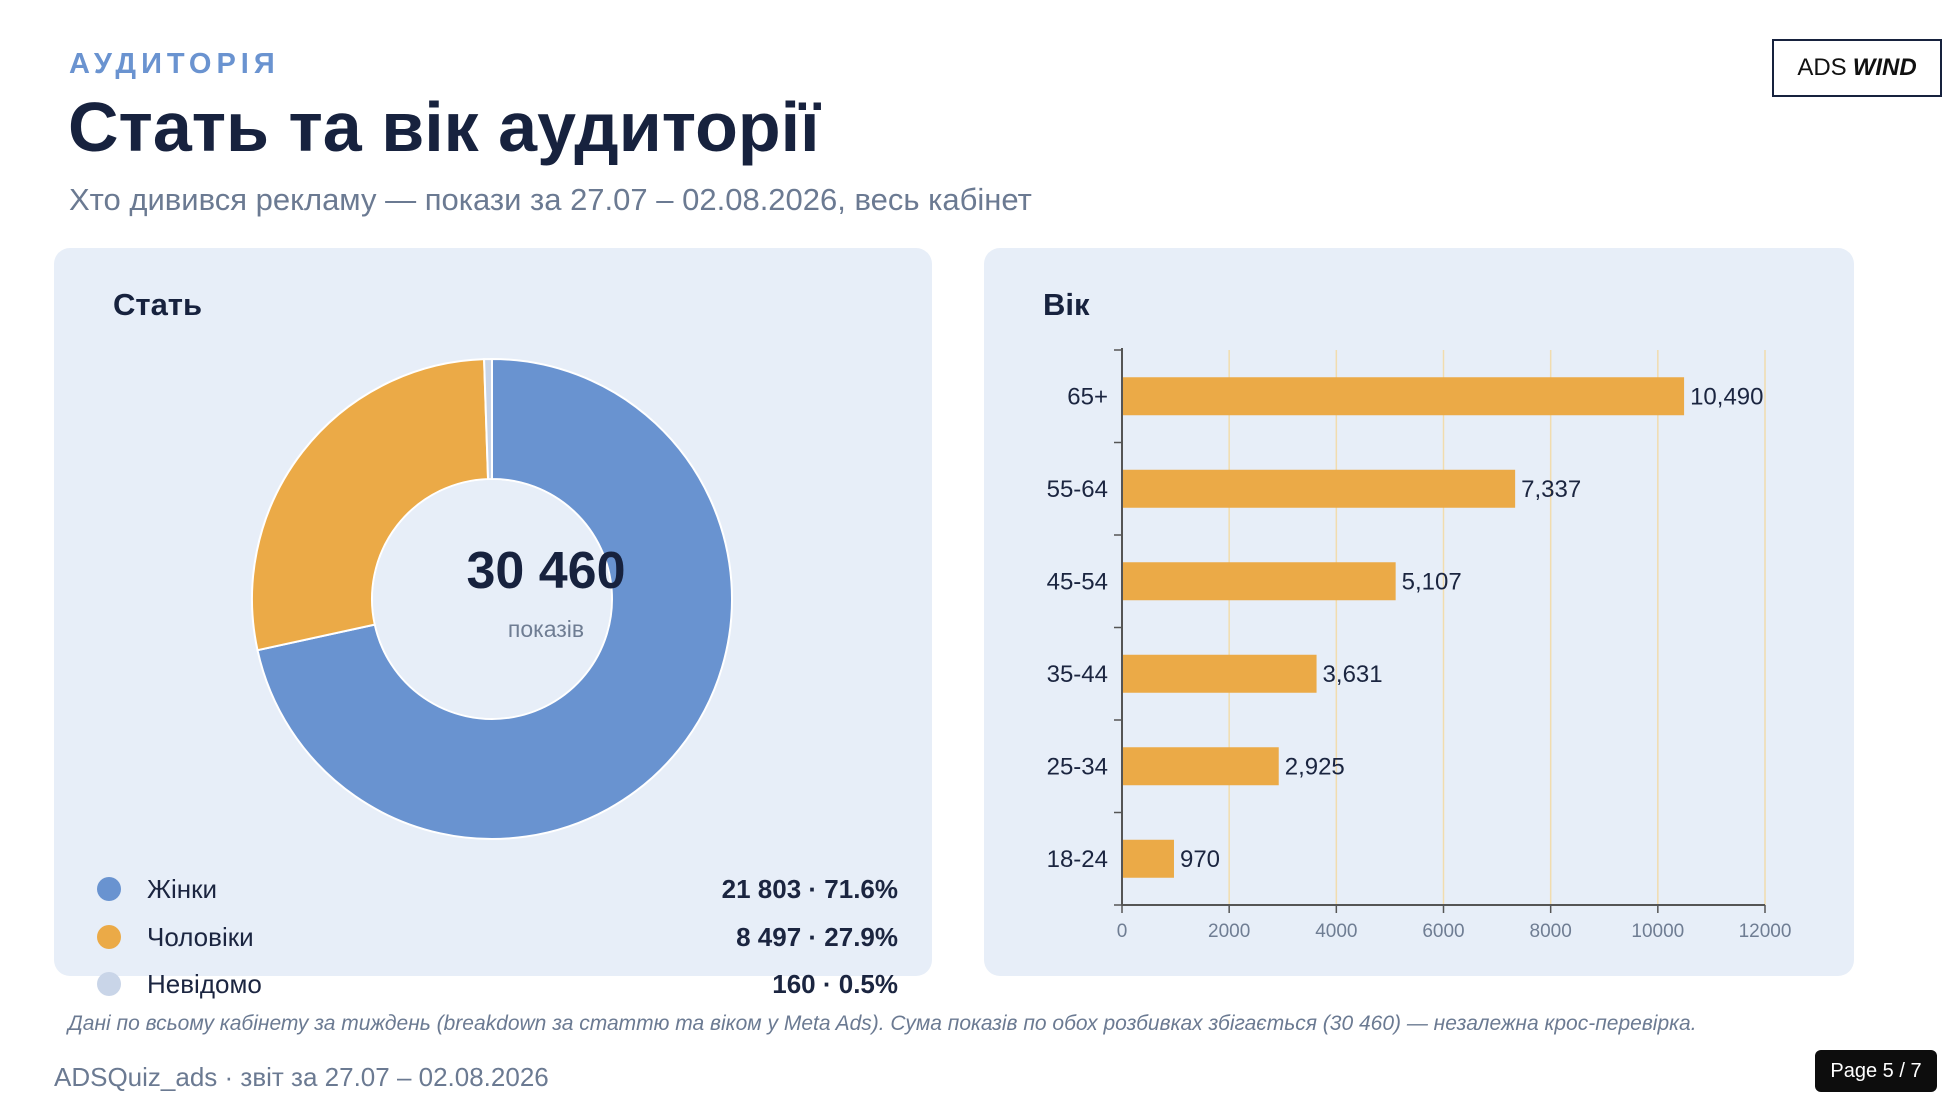 This screenshot has height=1100, width=1954. What do you see at coordinates (1822, 67) in the screenshot?
I see `brand-logo-part1: ADS` at bounding box center [1822, 67].